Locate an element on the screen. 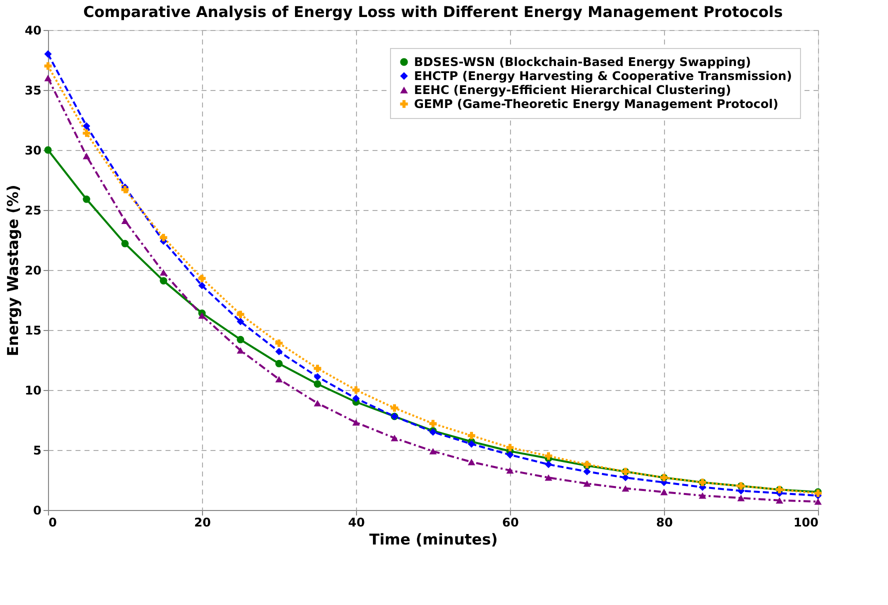  x-tick-label: 20 is located at coordinates (202, 523).